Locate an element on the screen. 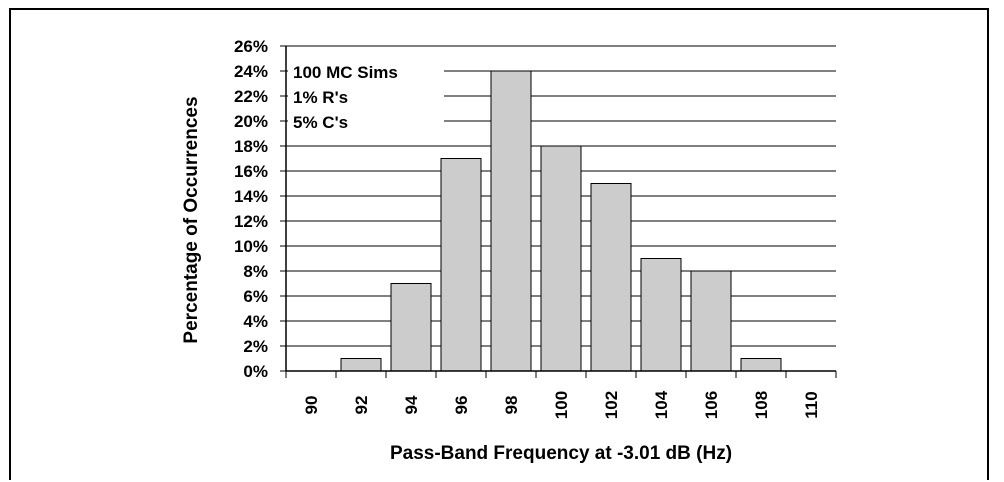 The width and height of the screenshot is (1004, 482). y-tick-label: 22% is located at coordinates (251, 96).